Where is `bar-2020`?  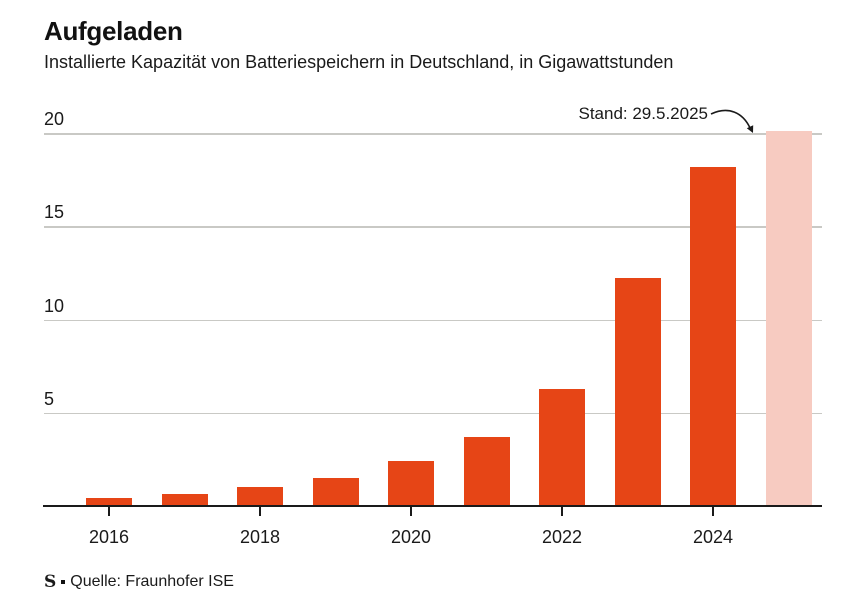
bar-2020 is located at coordinates (411, 483).